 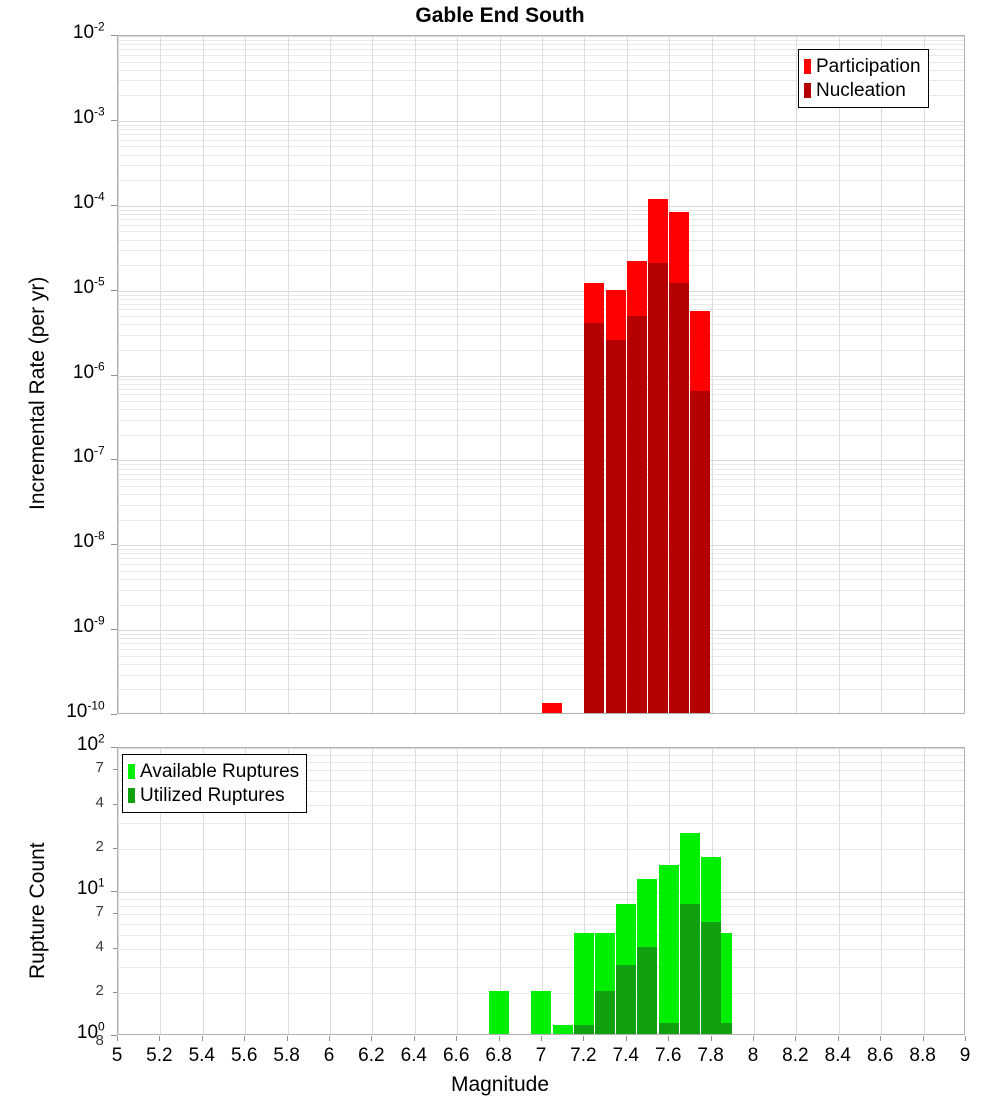 What do you see at coordinates (837, 1055) in the screenshot?
I see `x-tick-label: 8.4` at bounding box center [837, 1055].